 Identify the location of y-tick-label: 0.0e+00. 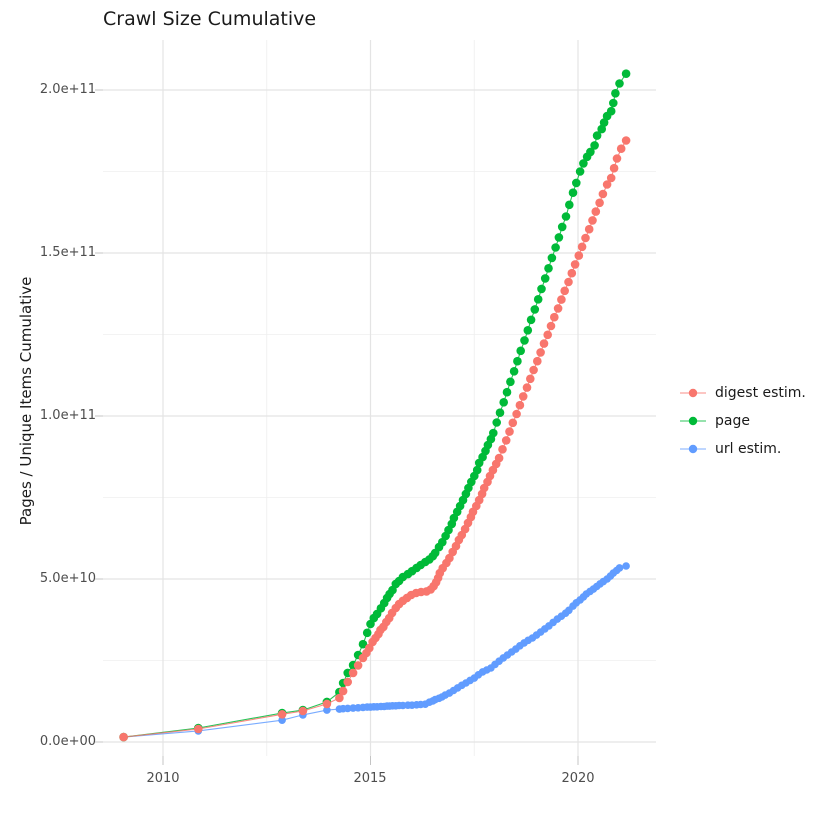
(67, 741).